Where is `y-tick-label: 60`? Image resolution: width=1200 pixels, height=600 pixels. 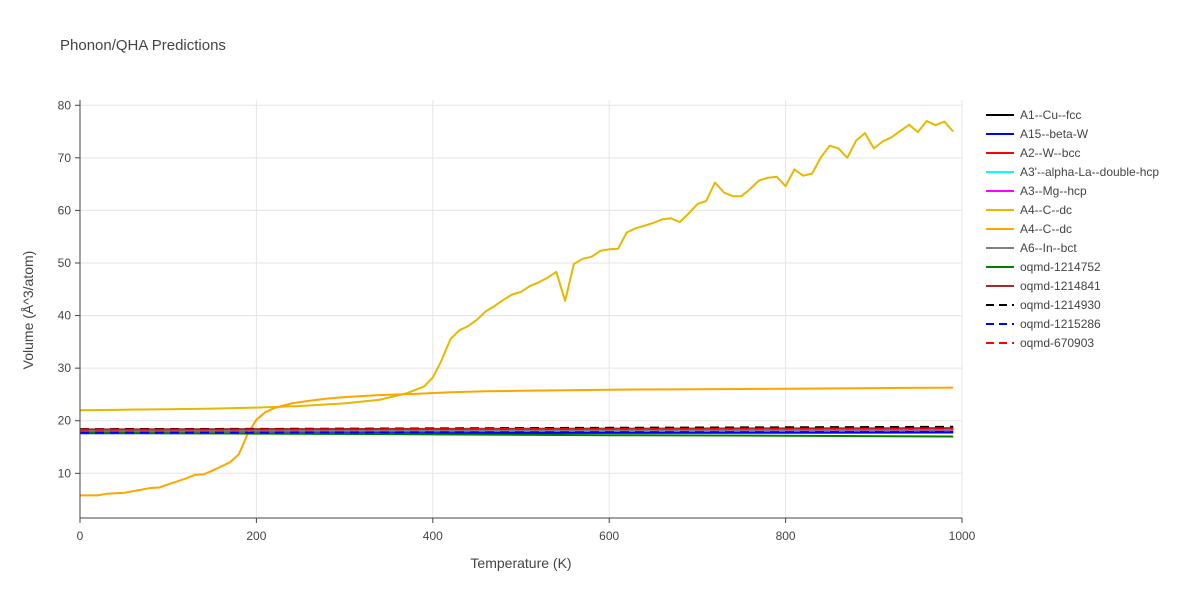
y-tick-label: 60 is located at coordinates (65, 210).